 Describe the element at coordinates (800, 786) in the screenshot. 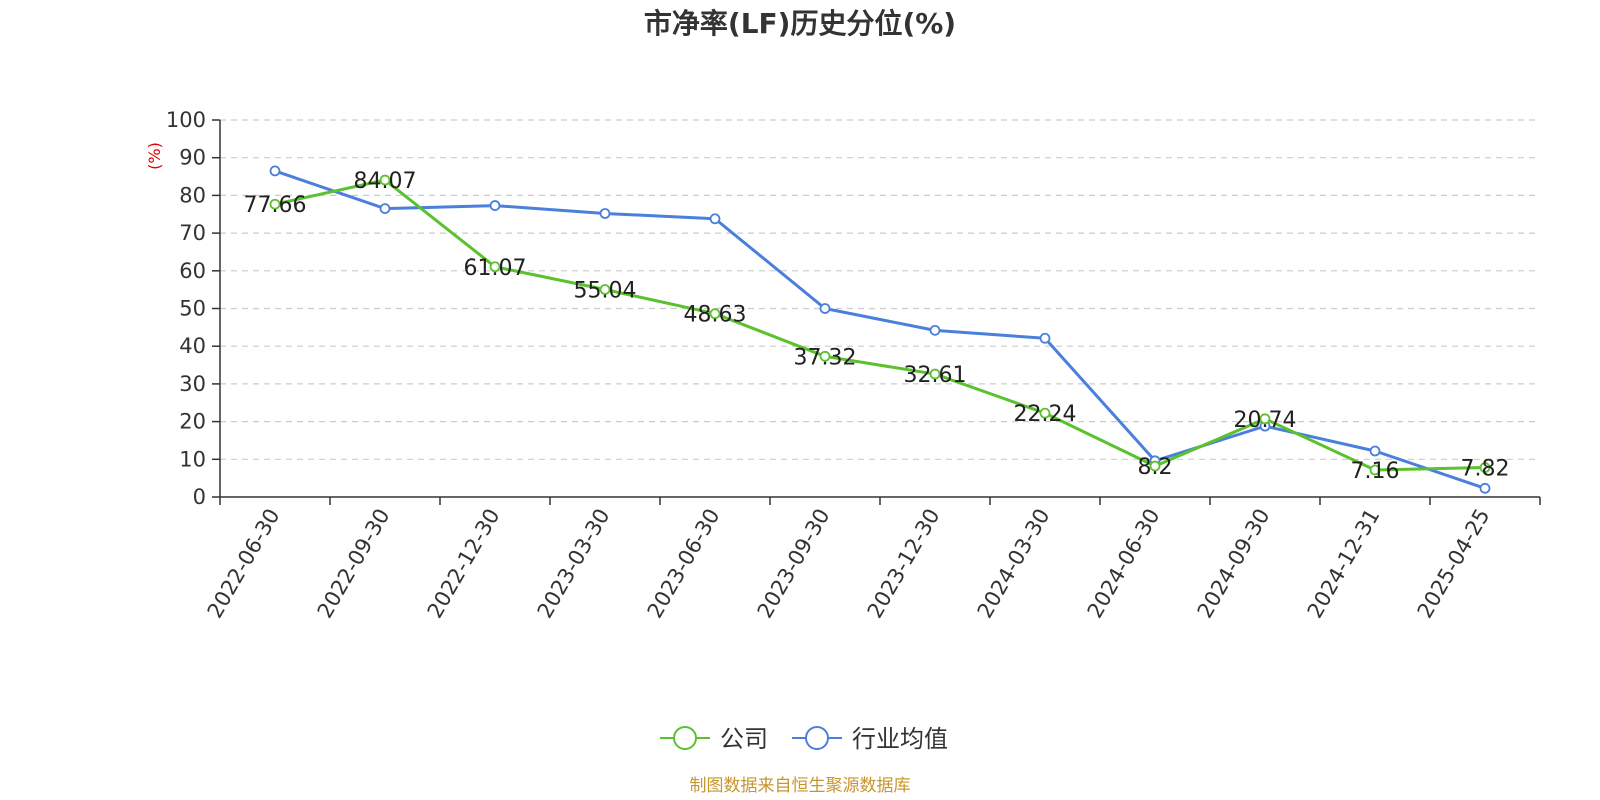

I see `source-note: 制图数据来自恒生聚源数据库` at that location.